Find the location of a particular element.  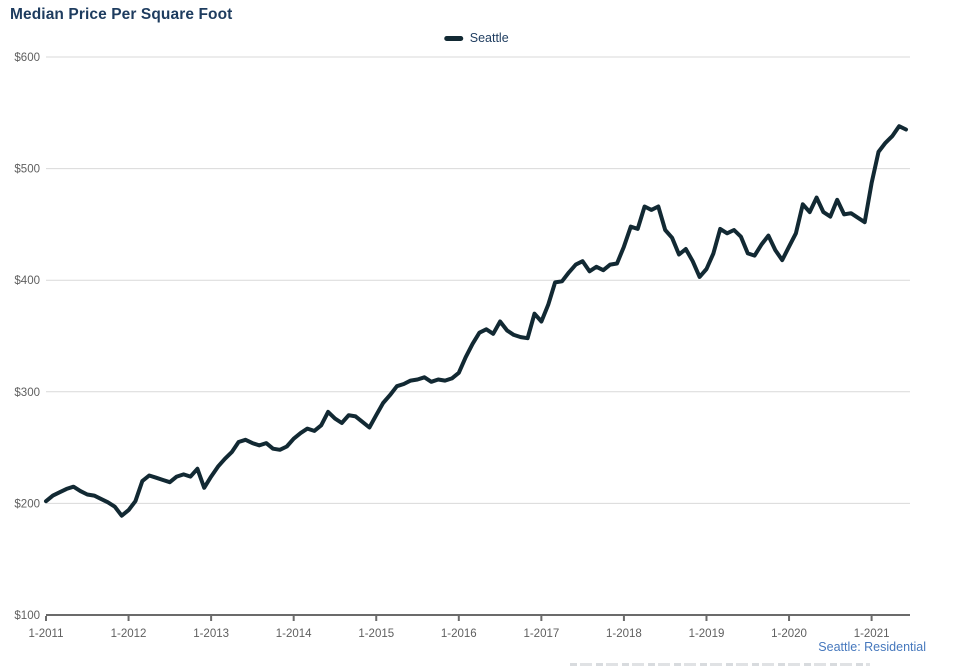

x-tick-label: 1-2020 is located at coordinates (789, 634).